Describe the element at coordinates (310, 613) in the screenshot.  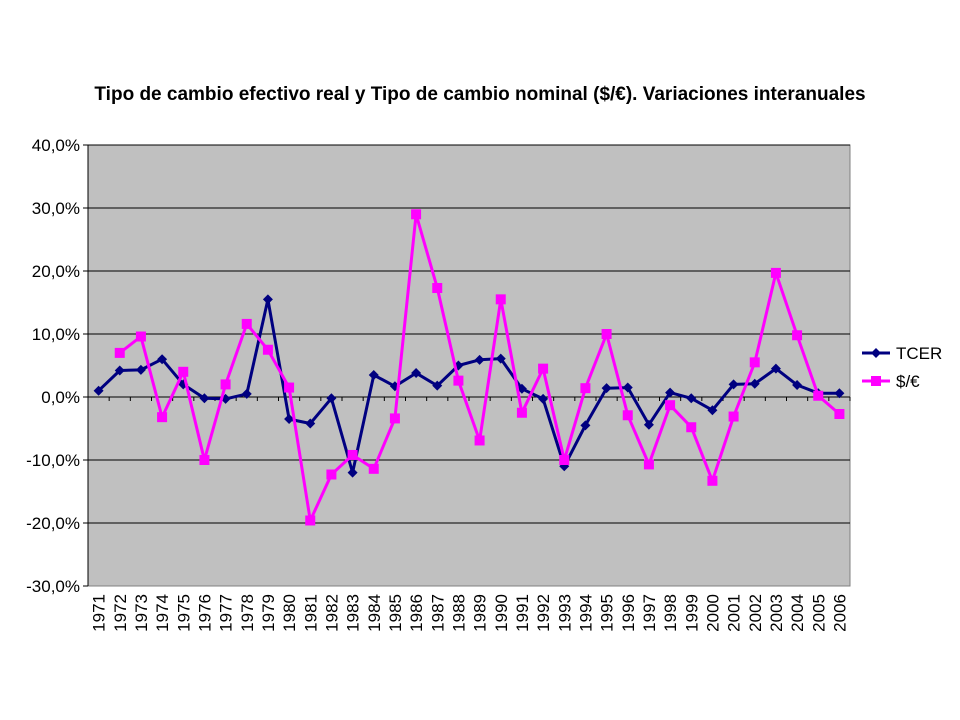
I see `x-tick-label: 1981` at that location.